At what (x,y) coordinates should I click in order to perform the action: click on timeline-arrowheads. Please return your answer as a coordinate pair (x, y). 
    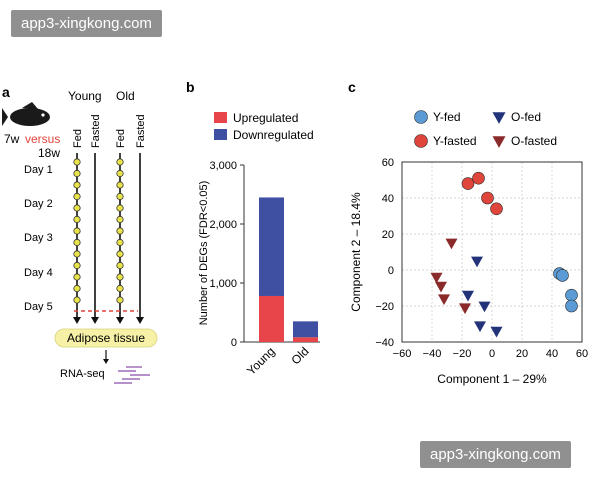
    Looking at the image, I should click on (108, 320).